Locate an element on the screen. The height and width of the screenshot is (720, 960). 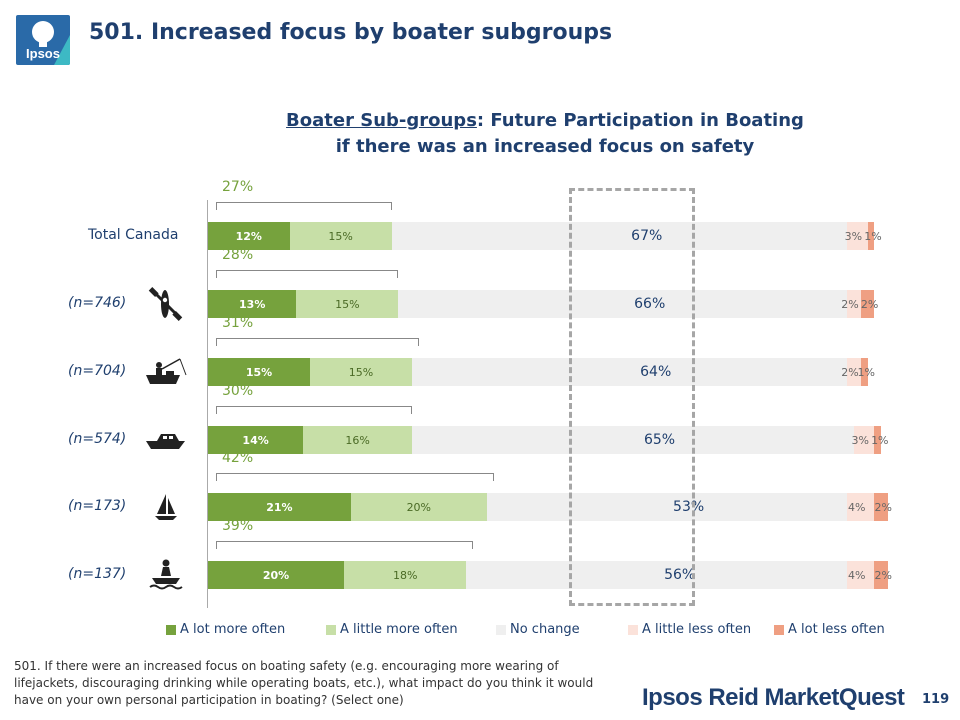
bar-segment-lot-more: 13% is located at coordinates (252, 304).